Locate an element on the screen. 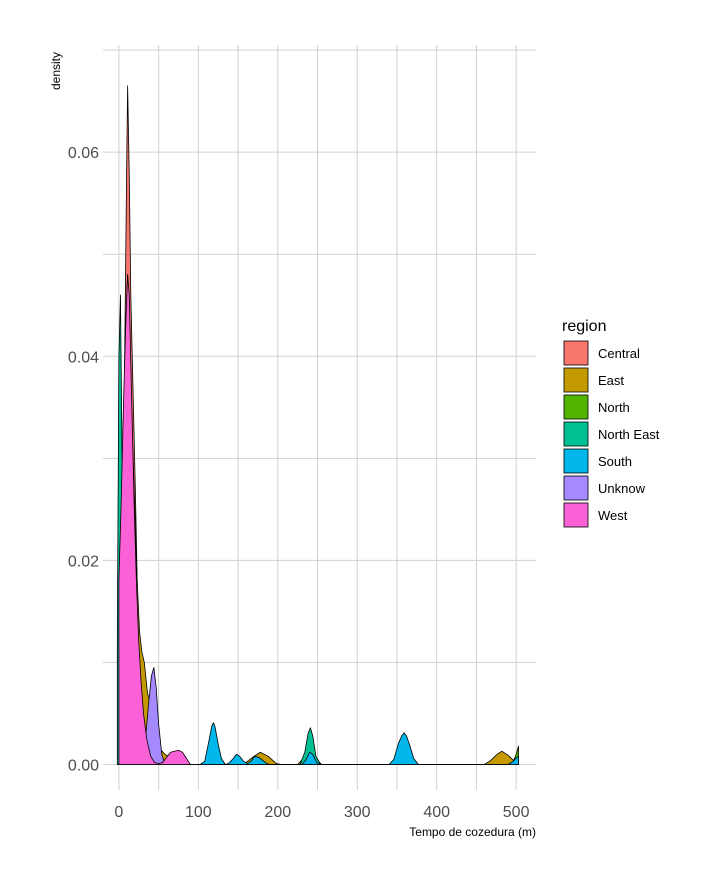 The height and width of the screenshot is (884, 720). x-tick-label: 300 is located at coordinates (357, 812).